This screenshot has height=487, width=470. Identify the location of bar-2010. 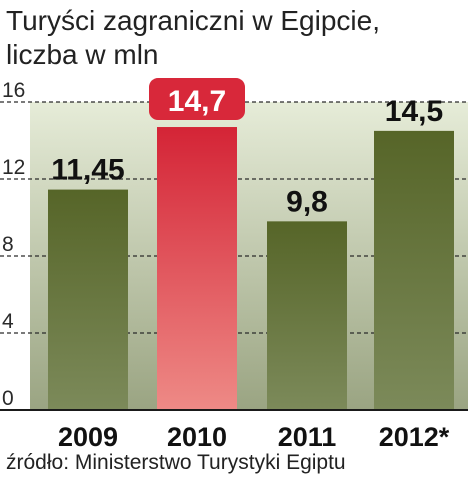
(197, 269).